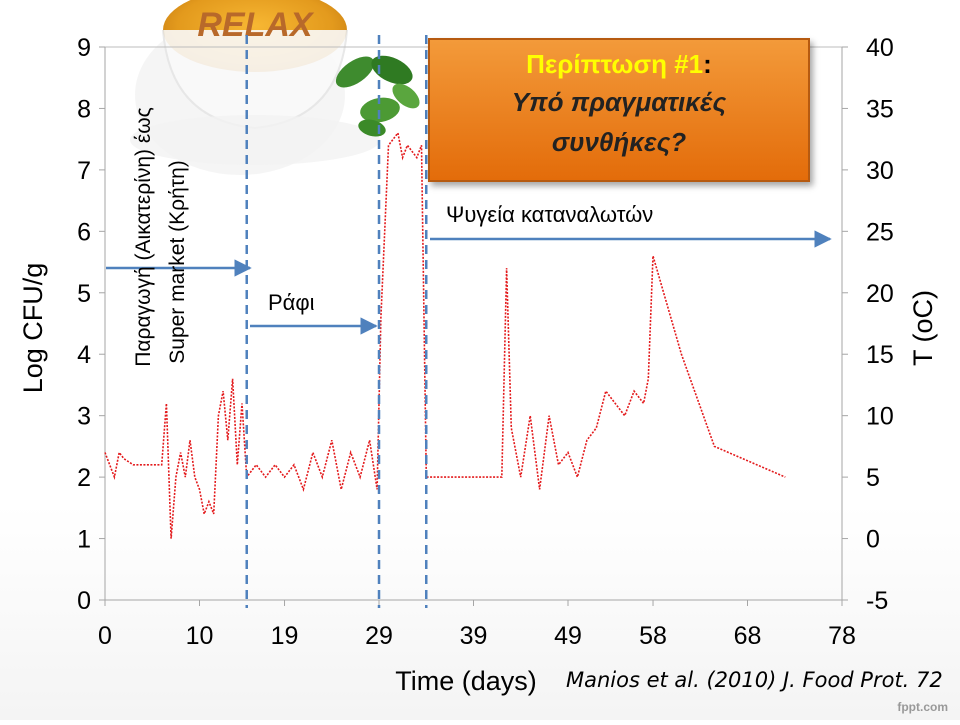  Describe the element at coordinates (754, 680) in the screenshot. I see `citation: Manios et al. (2010) J. Food Prot. 72` at that location.